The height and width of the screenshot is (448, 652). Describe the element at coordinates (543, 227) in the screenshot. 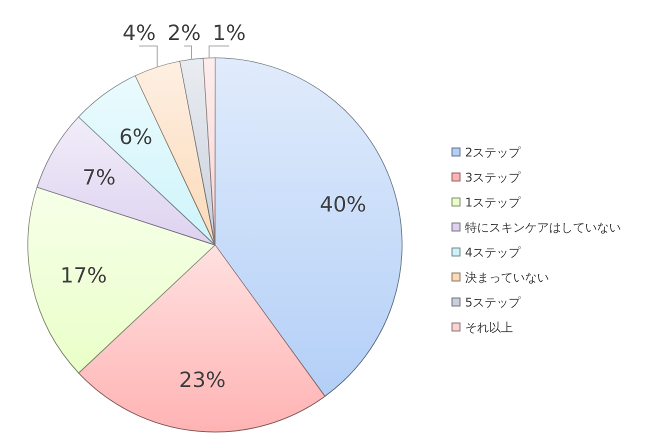

I see `legend-label: 特にスキンケアはしていない` at that location.